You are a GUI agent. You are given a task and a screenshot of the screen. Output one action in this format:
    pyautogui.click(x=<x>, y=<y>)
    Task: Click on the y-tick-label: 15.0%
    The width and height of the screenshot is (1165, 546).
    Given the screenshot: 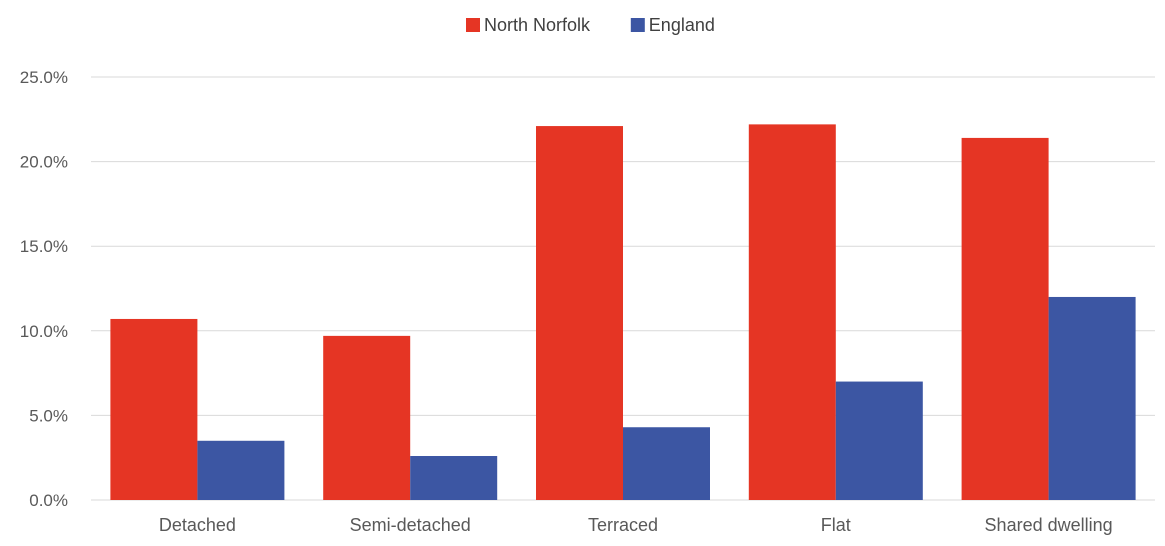 What is the action you would take?
    pyautogui.click(x=44, y=246)
    